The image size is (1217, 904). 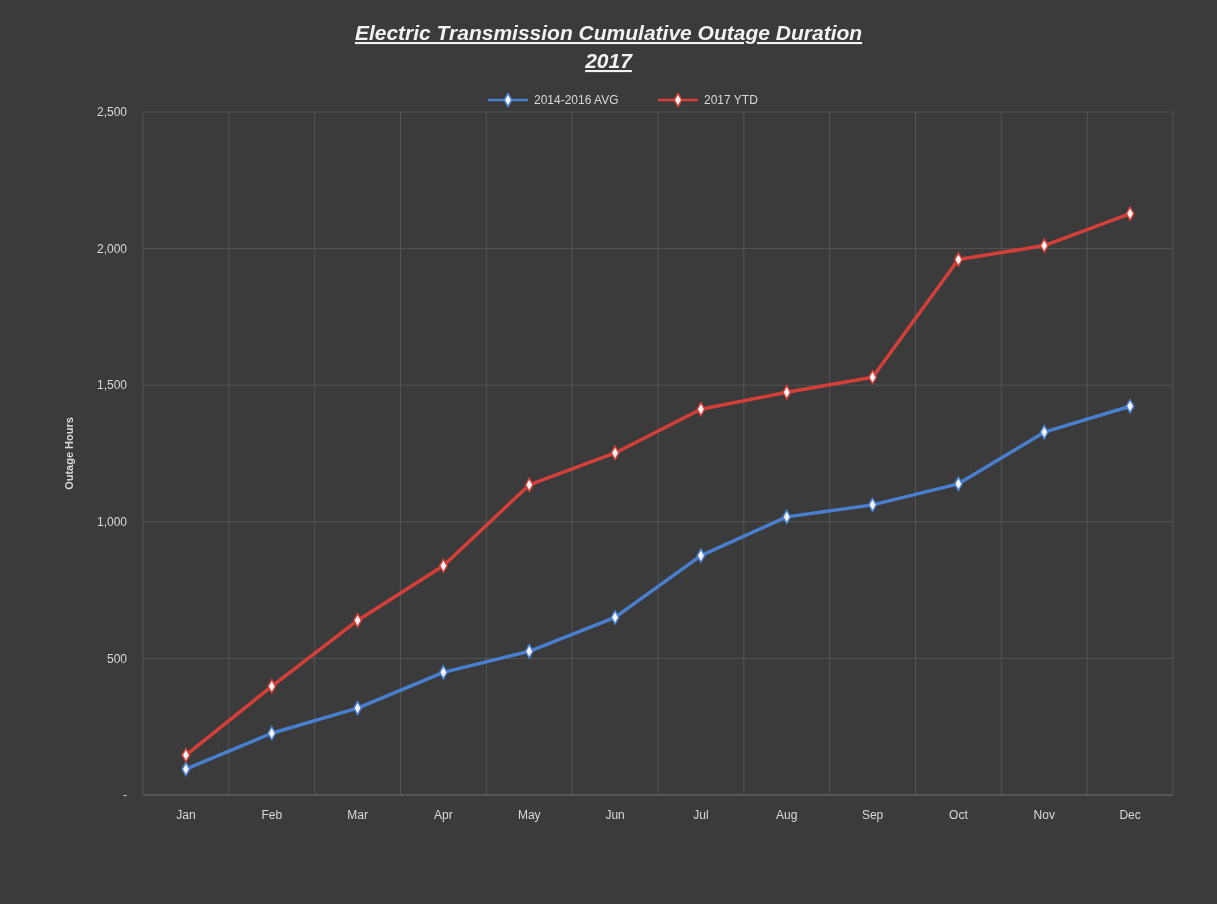 What do you see at coordinates (959, 815) in the screenshot?
I see `x-tick-label: Oct` at bounding box center [959, 815].